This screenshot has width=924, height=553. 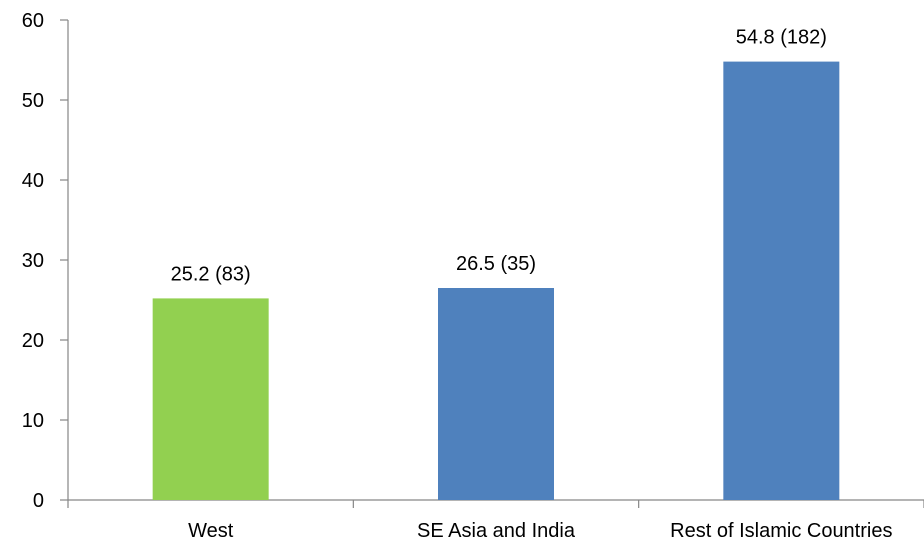 What do you see at coordinates (211, 531) in the screenshot?
I see `x-category-label: West` at bounding box center [211, 531].